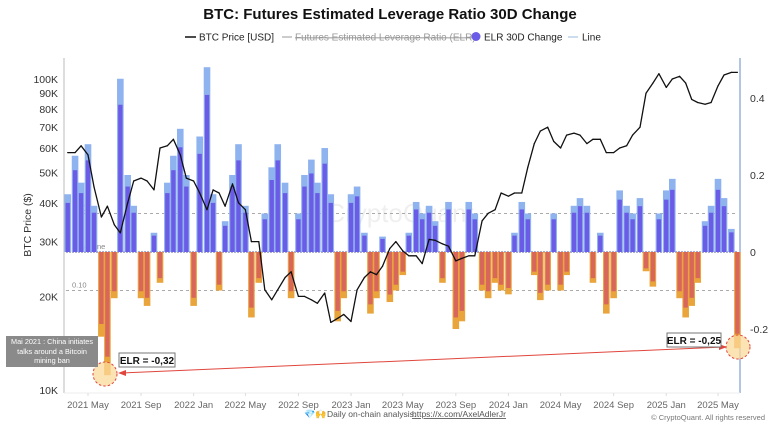  I want to click on footer-analysis: Daily on-chain analysis:, so click(371, 414).